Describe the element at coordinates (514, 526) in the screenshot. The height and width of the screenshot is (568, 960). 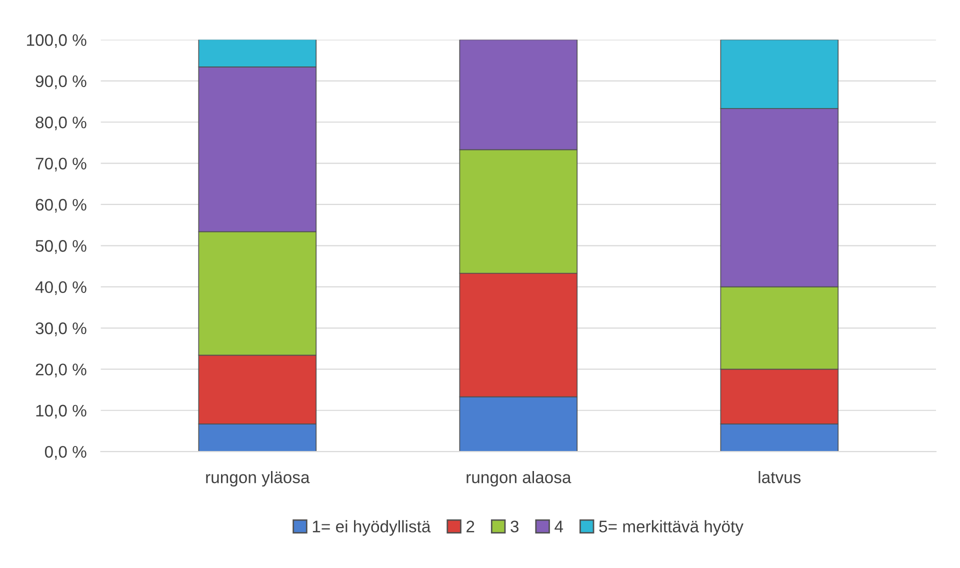
I see `legend-label: 3` at that location.